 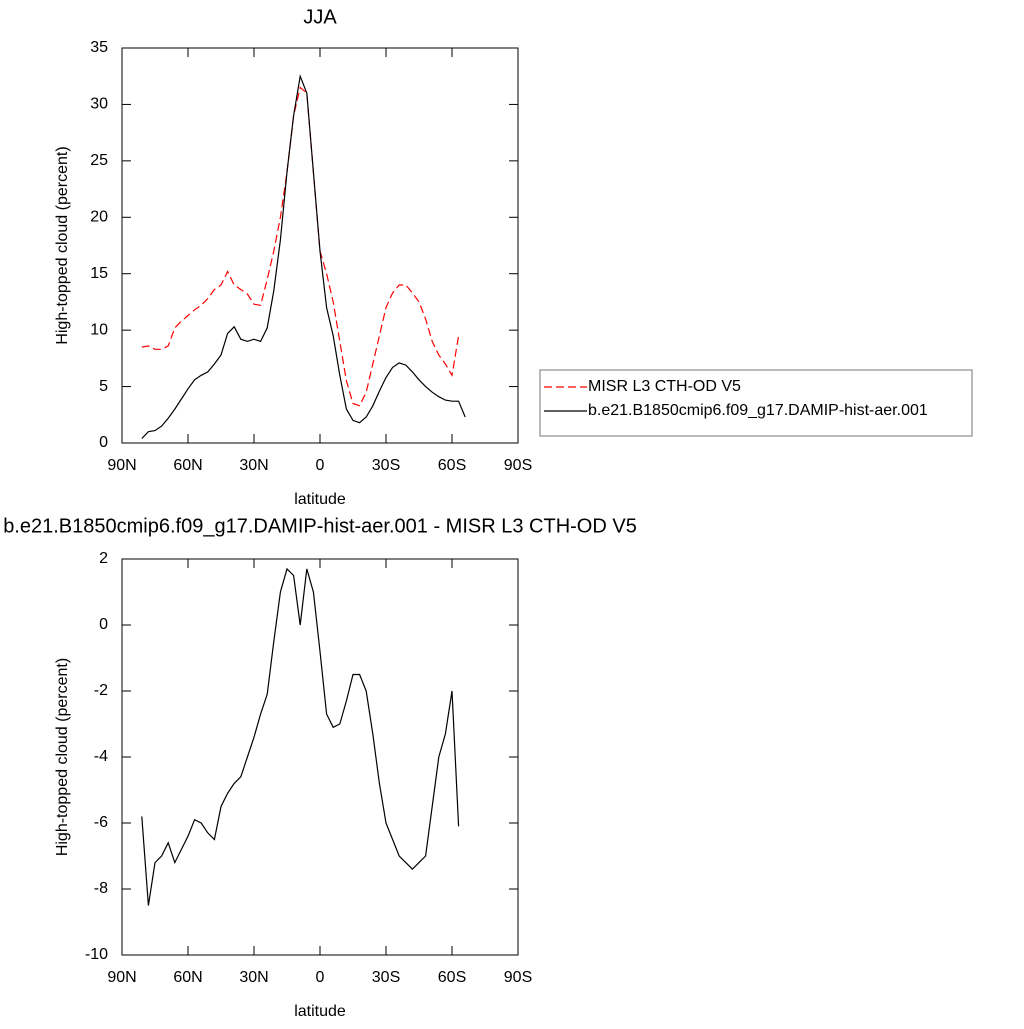 What do you see at coordinates (103, 558) in the screenshot?
I see `y-tick-label: 2` at bounding box center [103, 558].